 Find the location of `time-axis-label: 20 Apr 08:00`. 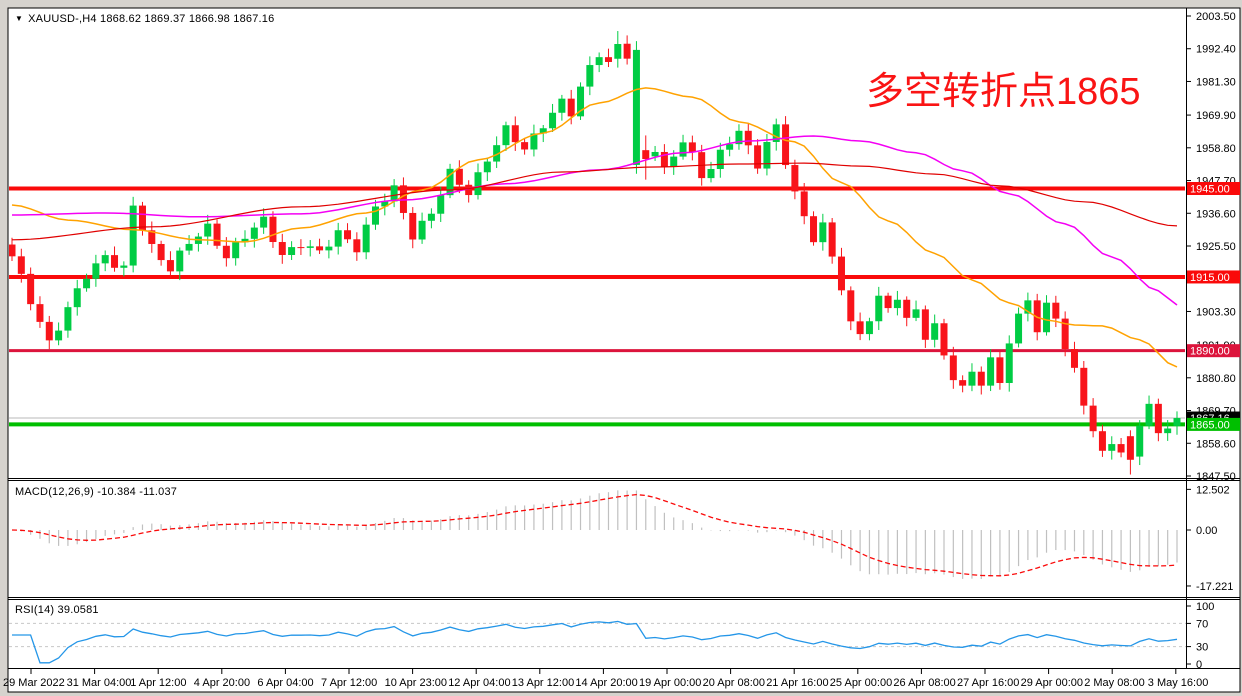

time-axis-label: 20 Apr 08:00 is located at coordinates (734, 683).